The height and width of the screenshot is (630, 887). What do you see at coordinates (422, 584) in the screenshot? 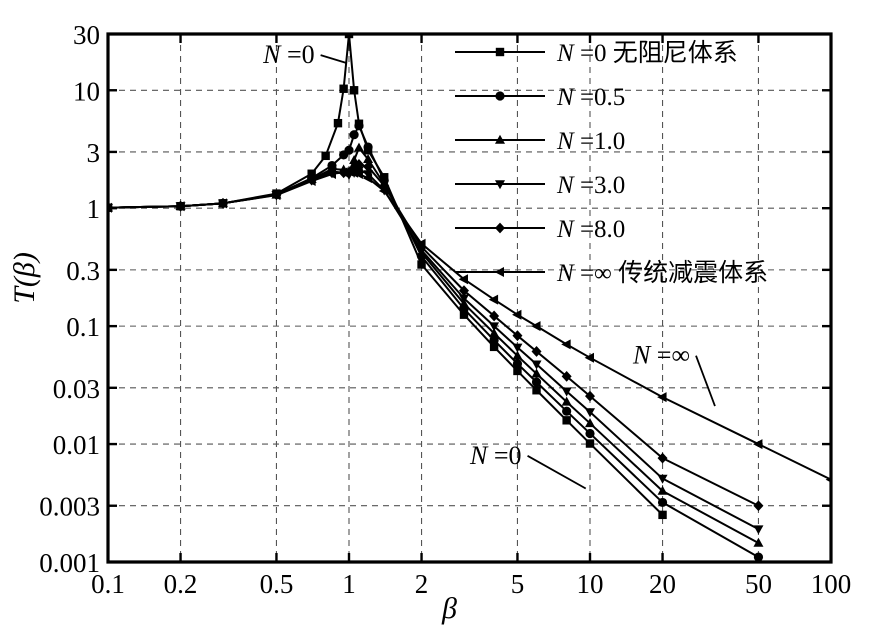
I see `x-tick-label: 2` at bounding box center [422, 584].